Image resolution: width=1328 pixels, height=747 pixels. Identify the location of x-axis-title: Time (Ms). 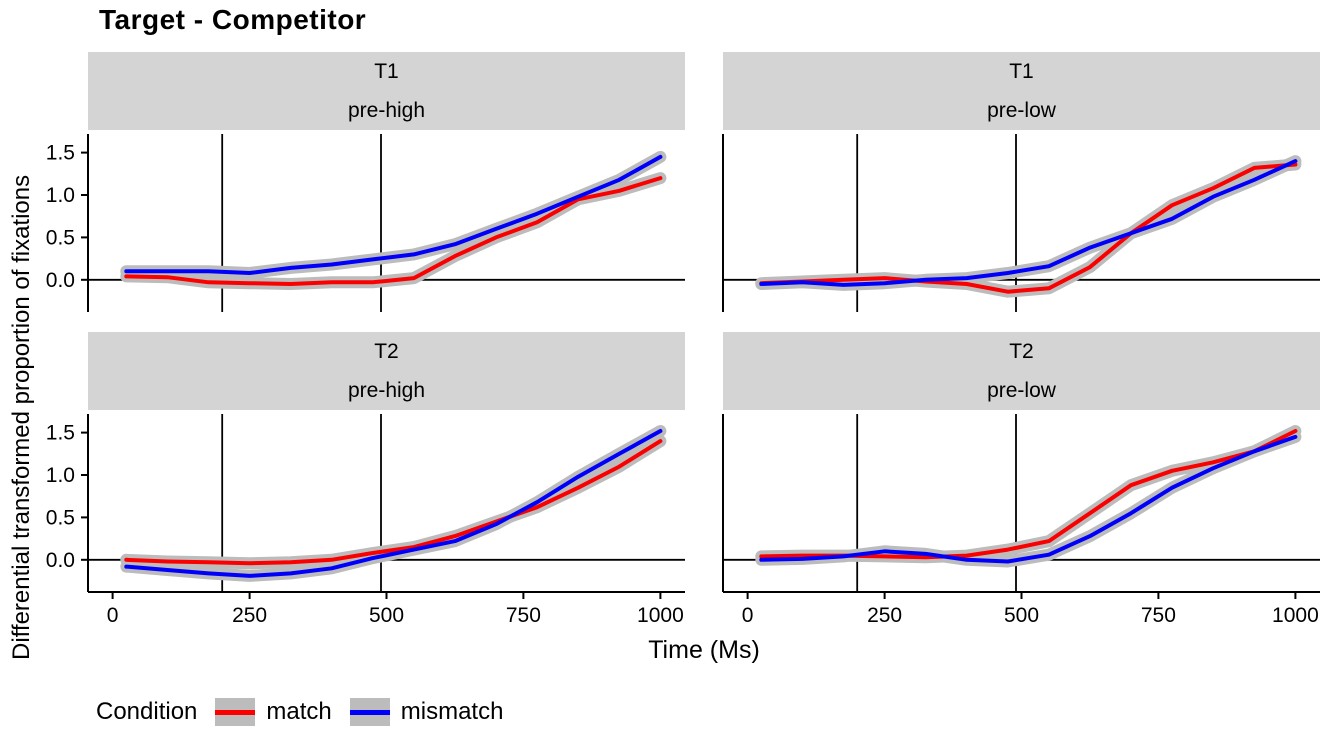
(704, 650).